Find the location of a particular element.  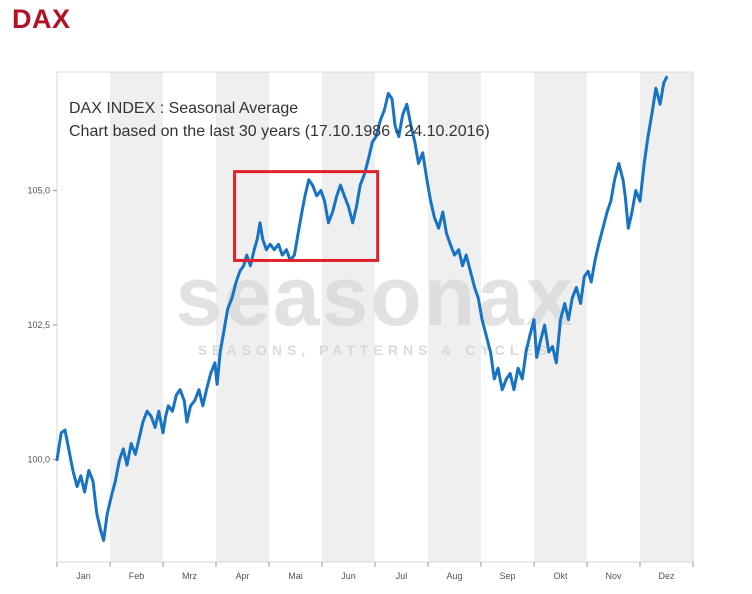

y-axis: 100,0 102,5 105,0 is located at coordinates (42, 325).